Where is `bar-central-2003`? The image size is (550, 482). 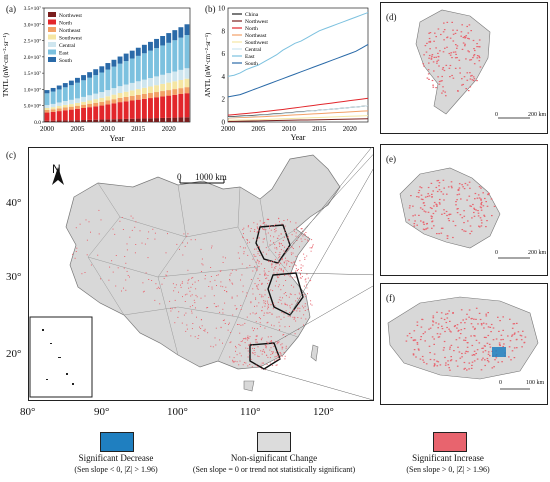 bar-central-2003 is located at coordinates (65, 102).